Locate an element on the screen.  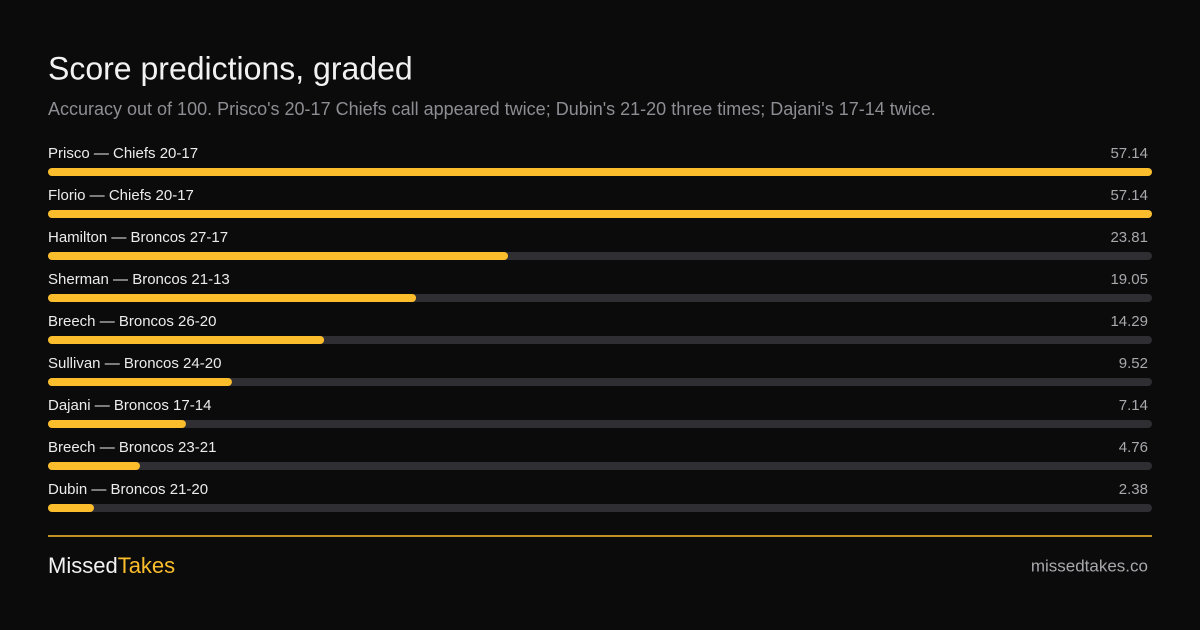
value-label: 7.14 is located at coordinates (1133, 405).